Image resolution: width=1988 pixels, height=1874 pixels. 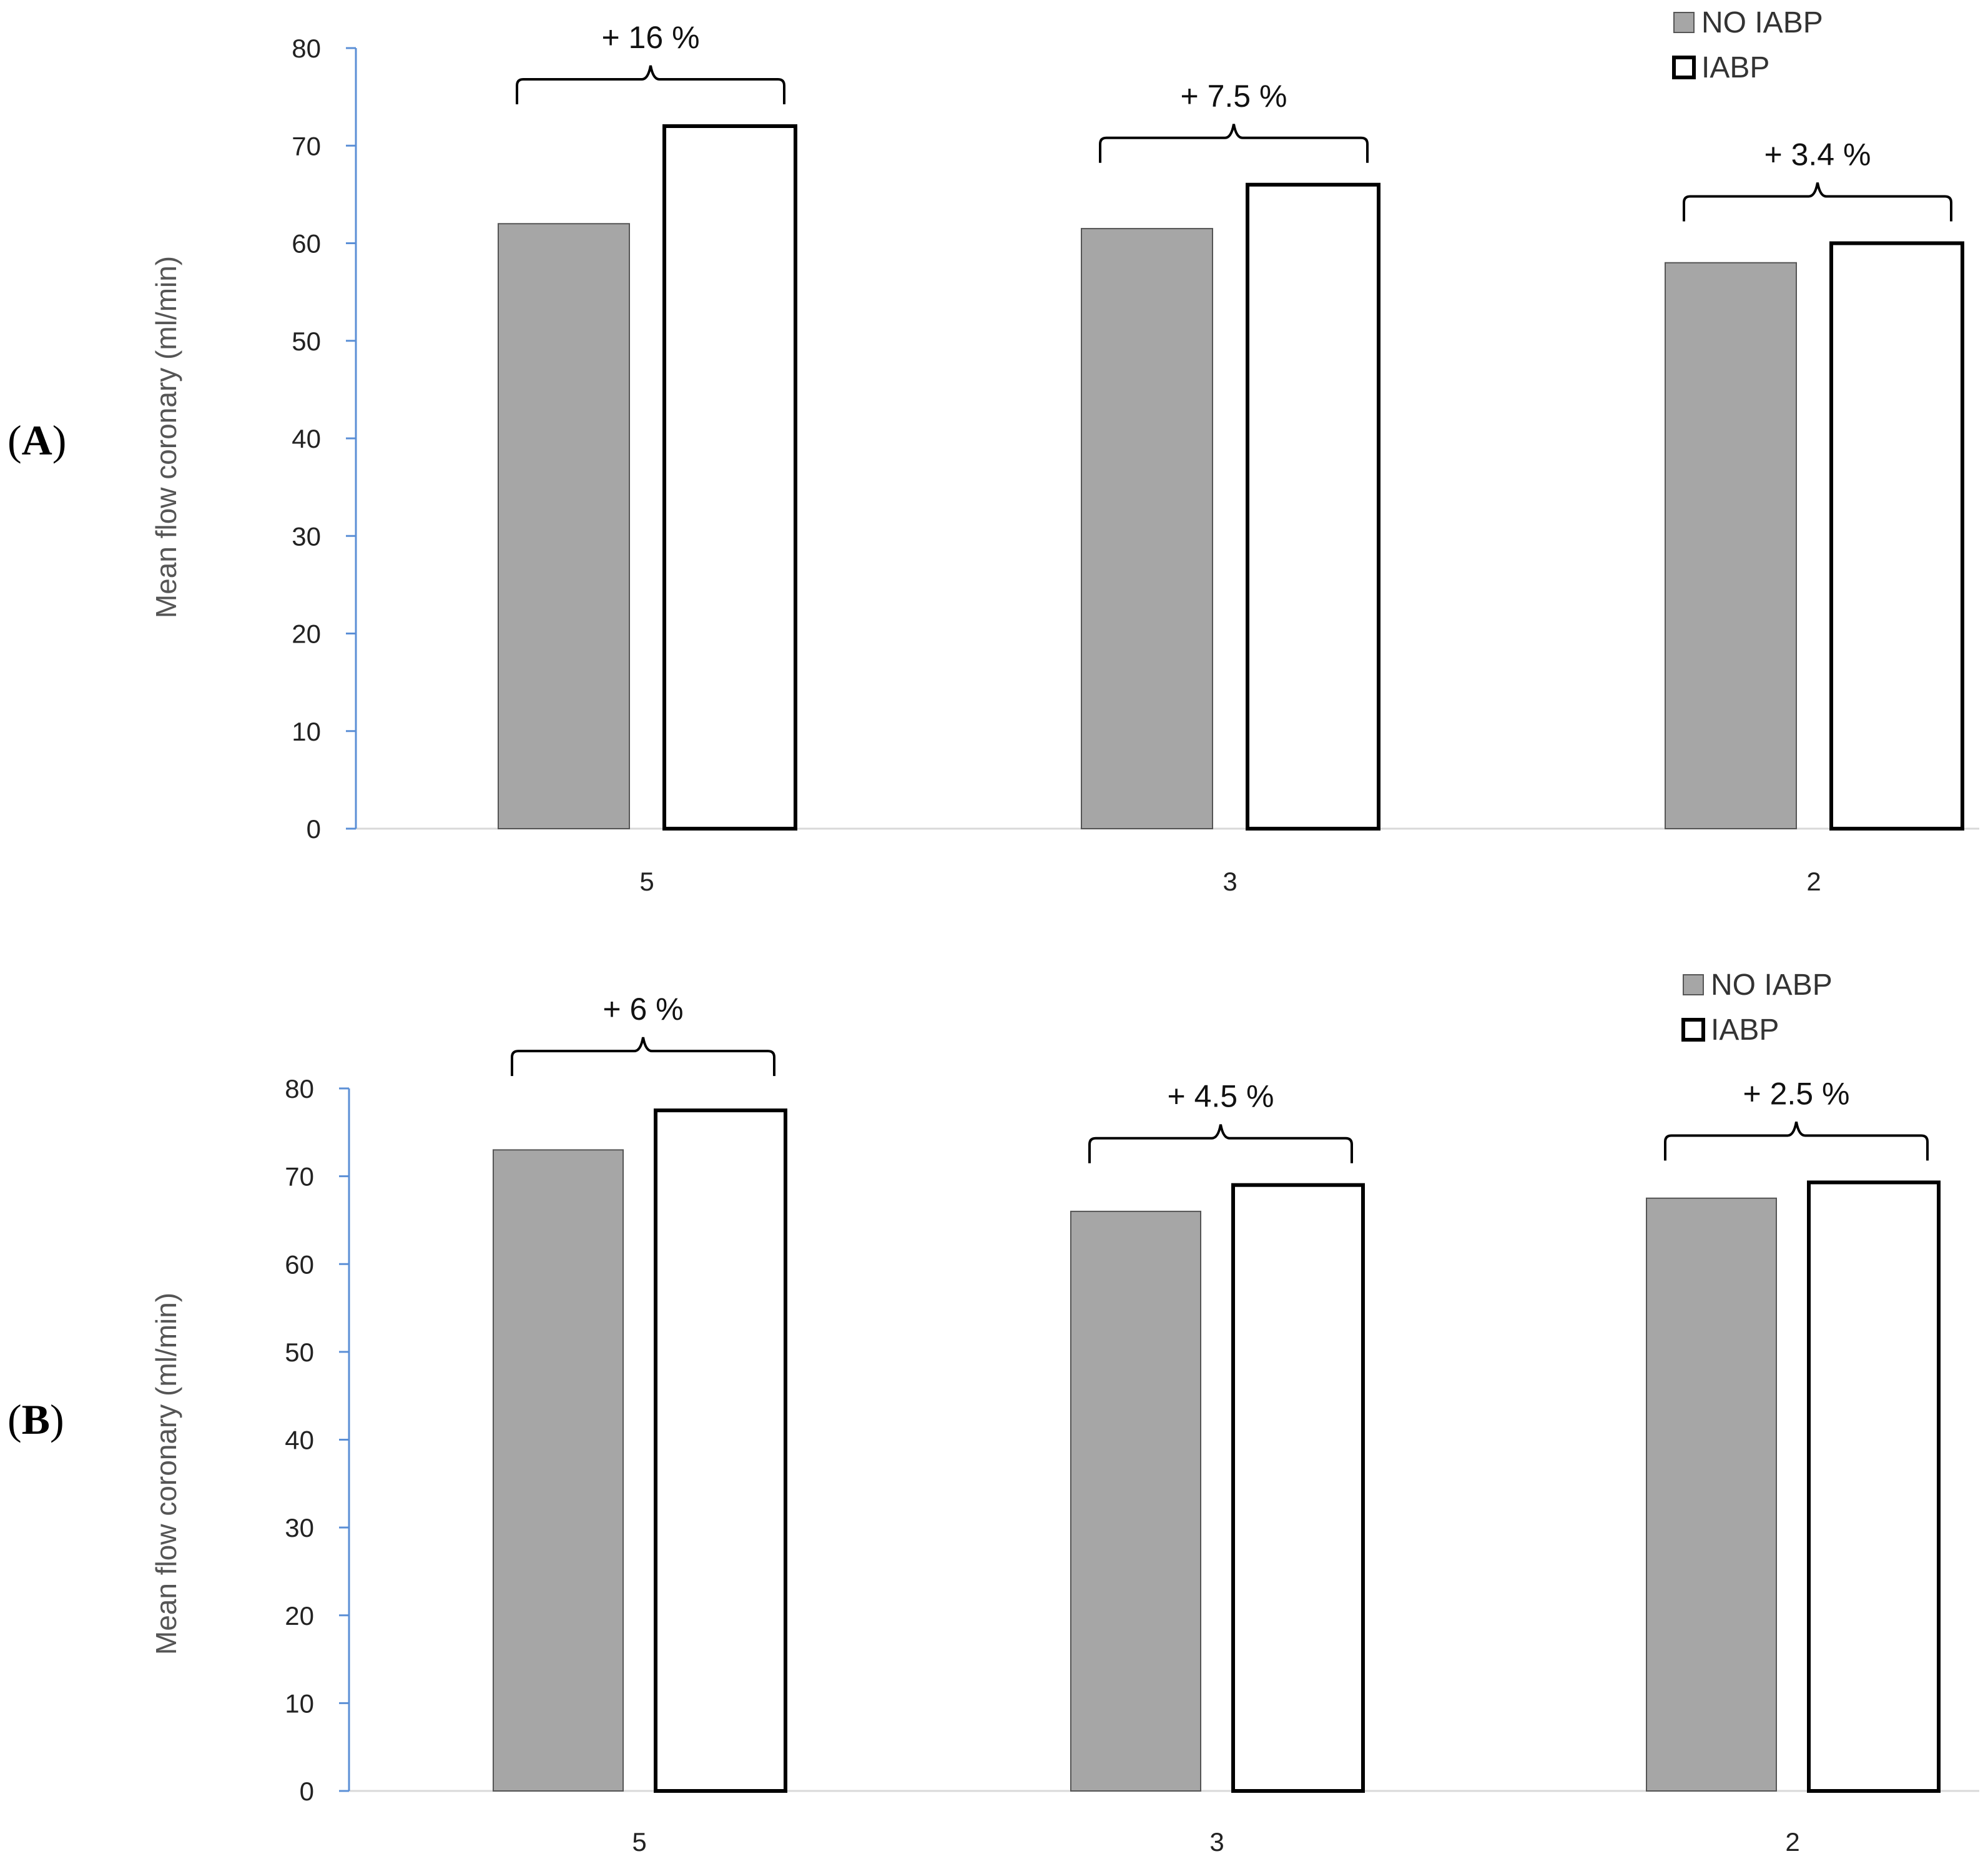 I want to click on percent-increase-annotation: + 16 %, so click(x=650, y=37).